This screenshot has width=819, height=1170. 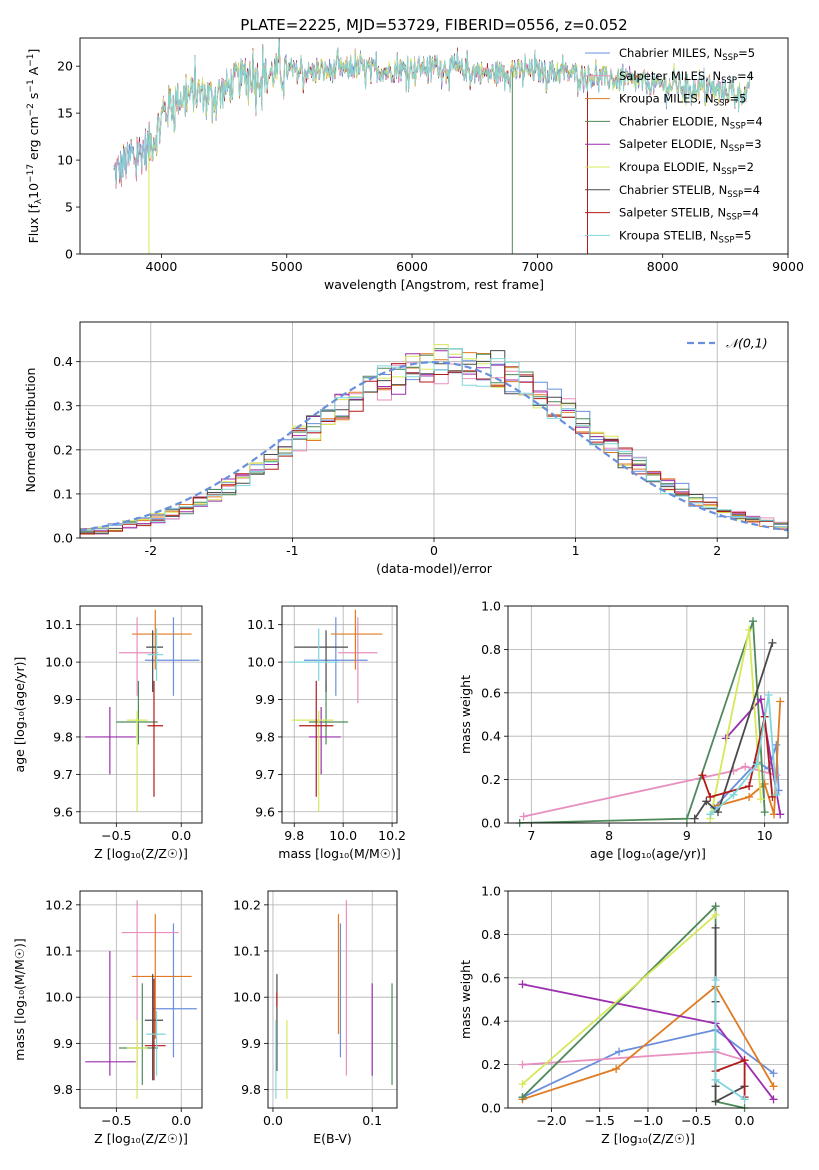 I want to click on mw_vs_Z-line-kroupa_stelib, so click(x=730, y=1040).